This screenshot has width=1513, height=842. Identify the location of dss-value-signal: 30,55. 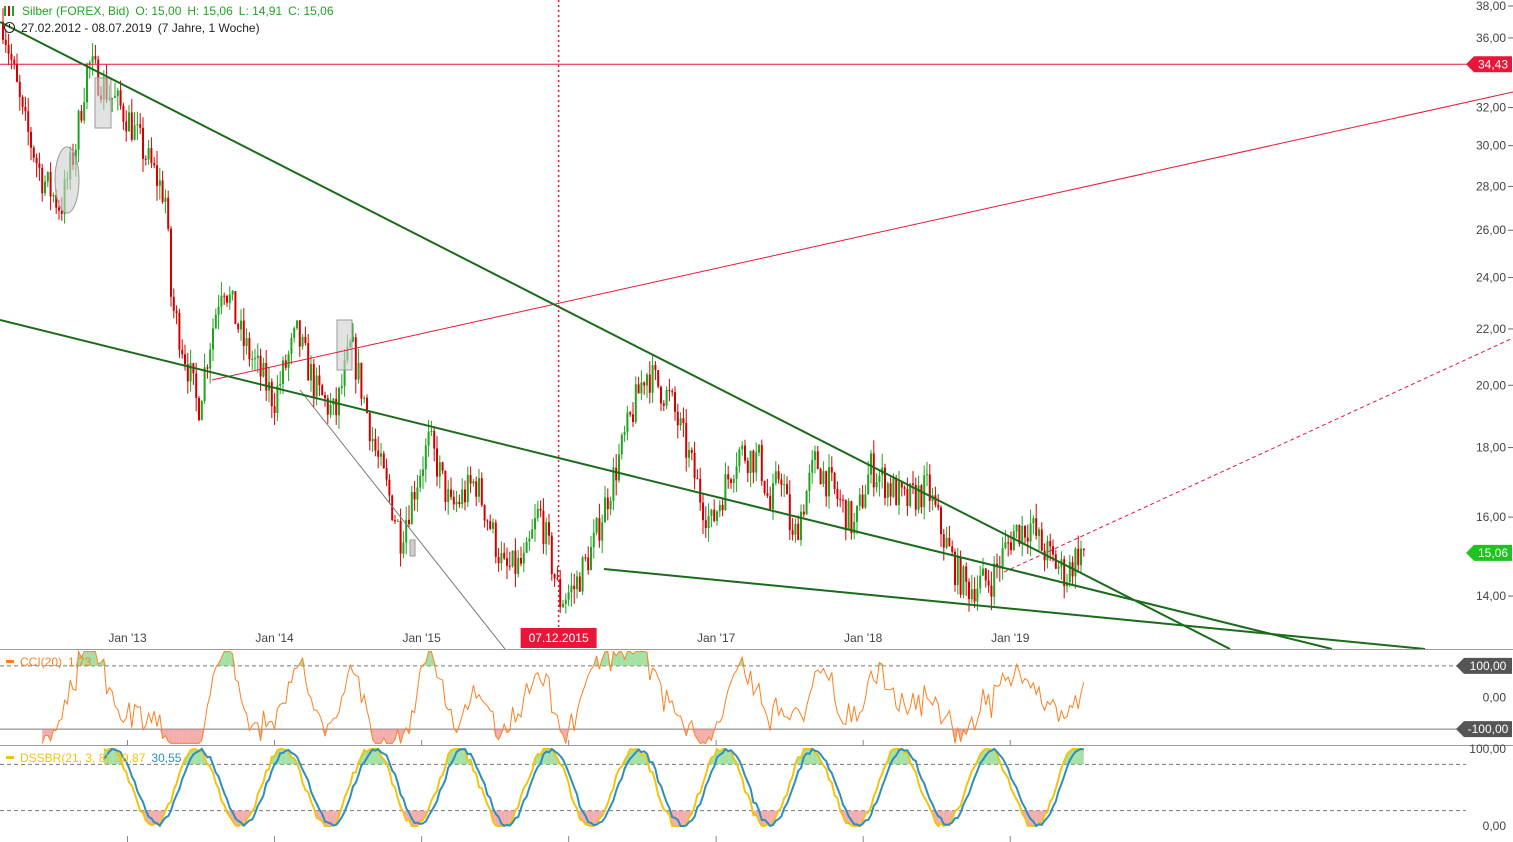
(166, 758).